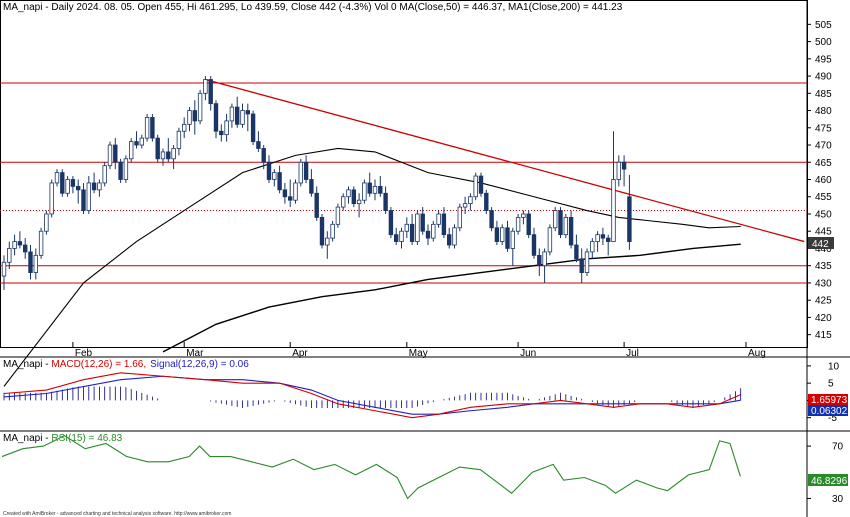 This screenshot has height=517, width=850. I want to click on macd-title-prefix: MA_napi -, so click(27, 364).